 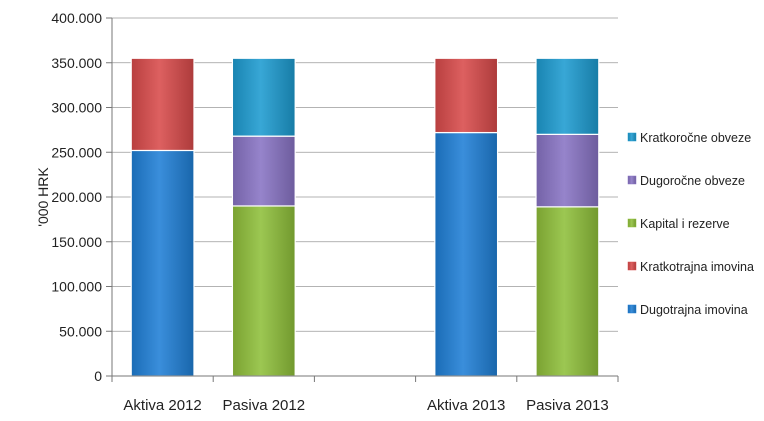 What do you see at coordinates (567, 405) in the screenshot?
I see `x-category-label: Pasiva 2013` at bounding box center [567, 405].